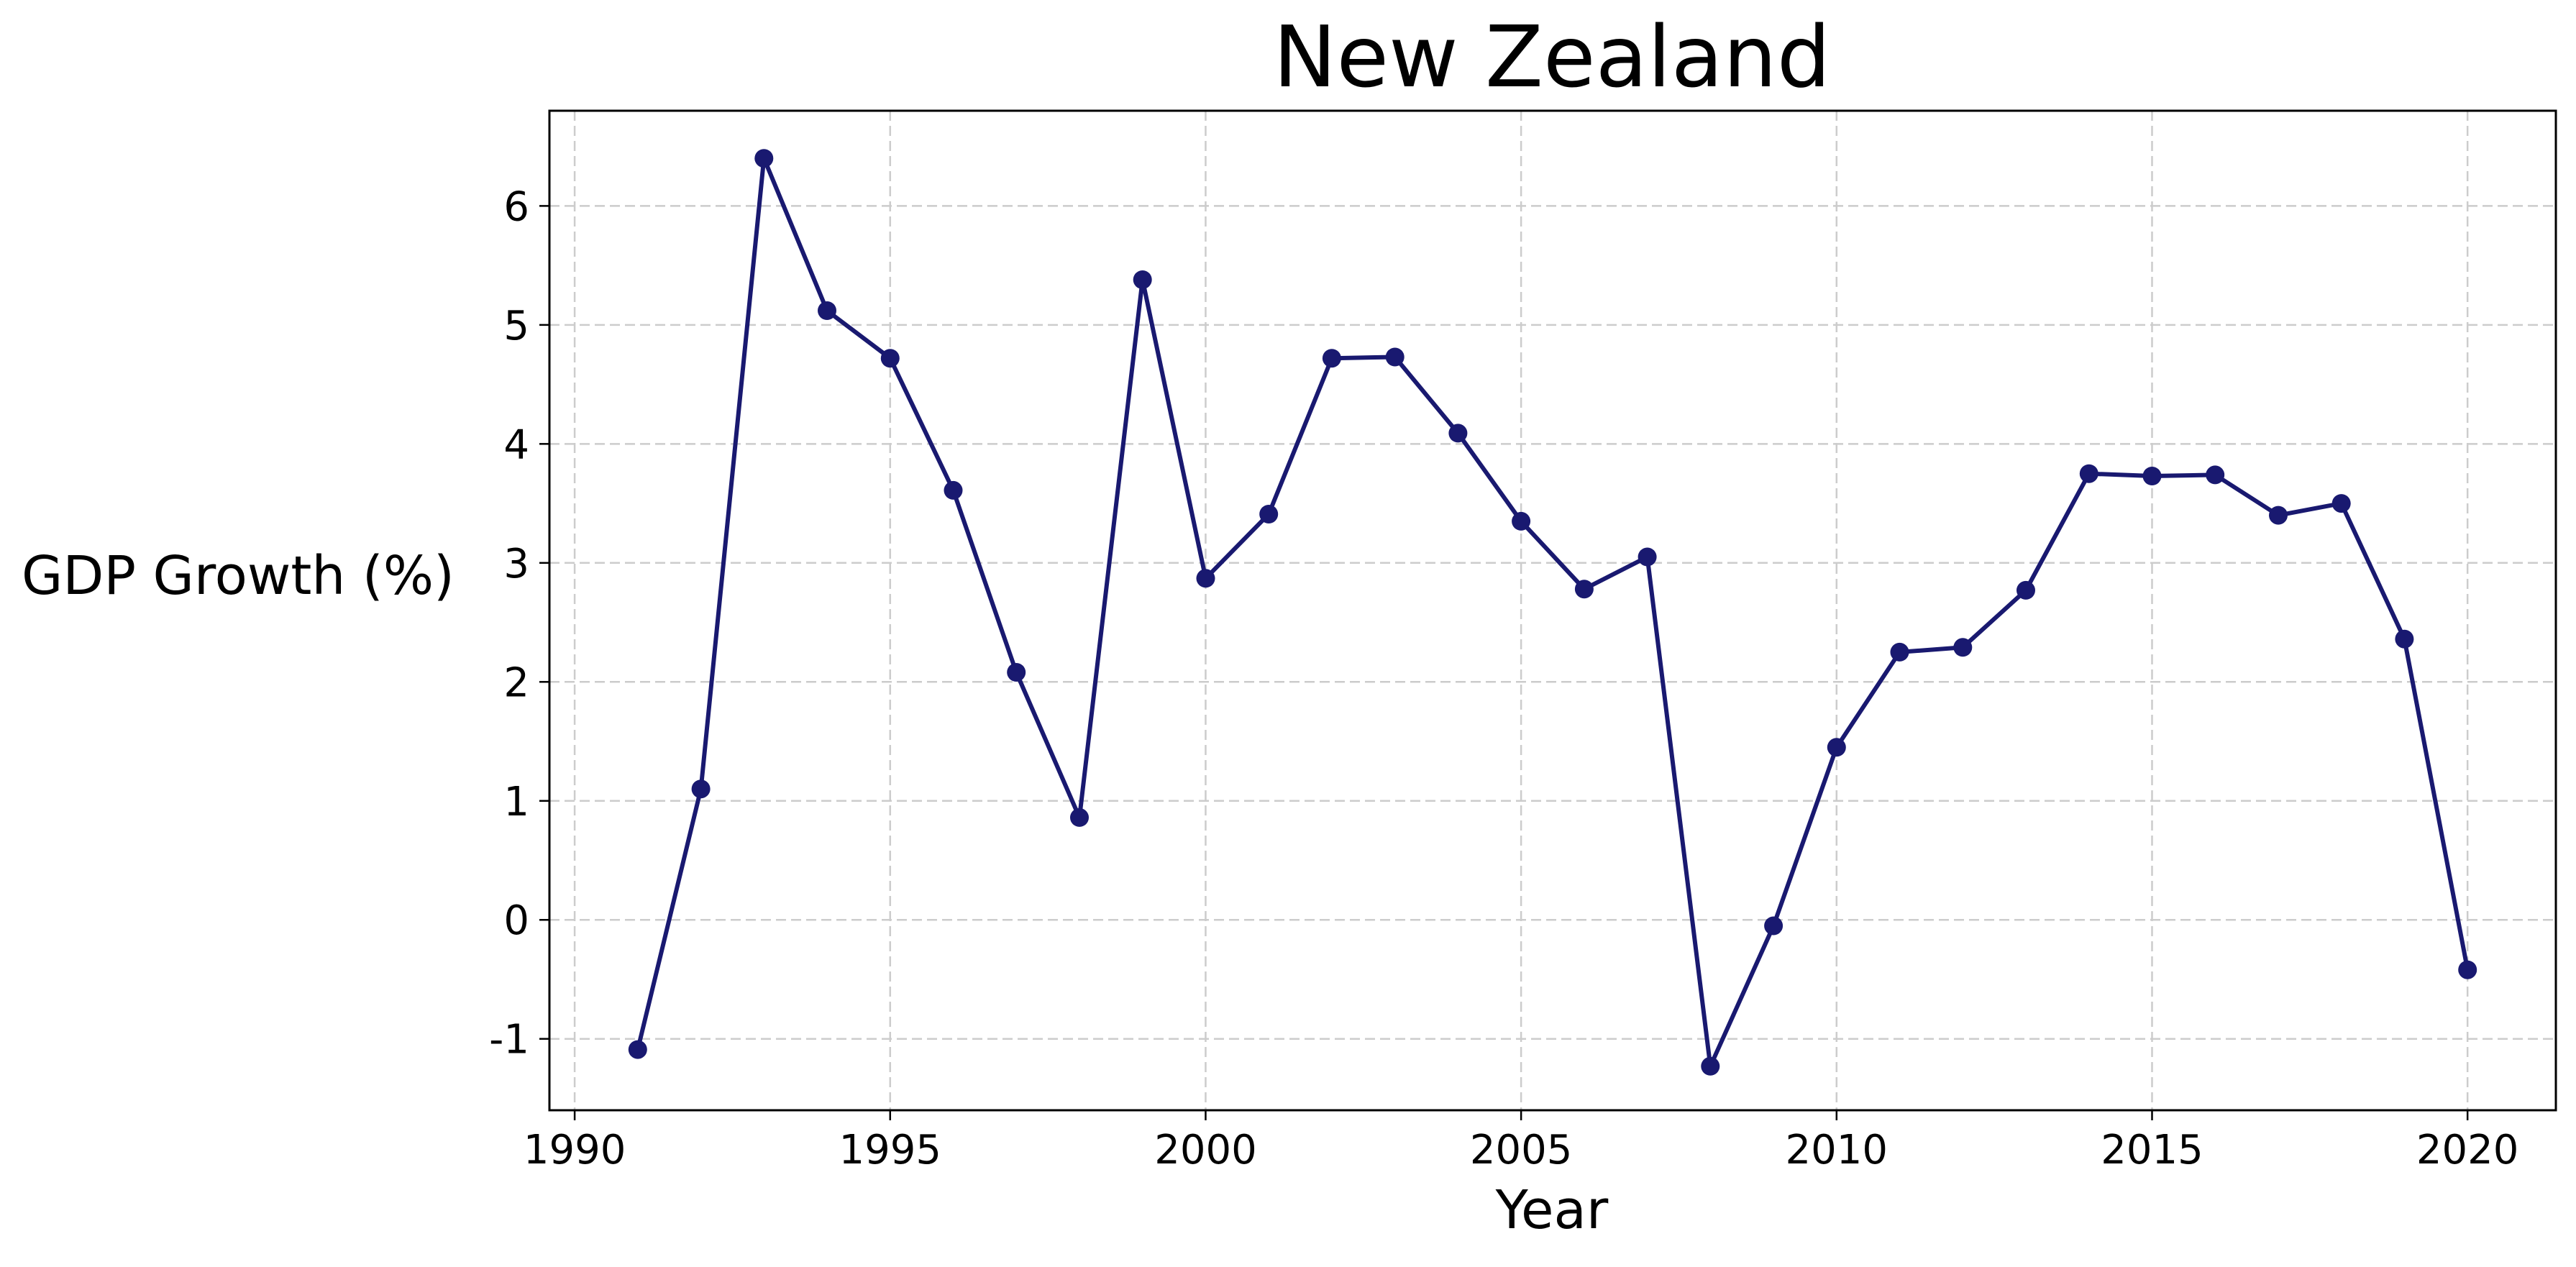 This screenshot has height=1267, width=2576. What do you see at coordinates (1551, 56) in the screenshot?
I see `chart-title: New Zealand` at bounding box center [1551, 56].